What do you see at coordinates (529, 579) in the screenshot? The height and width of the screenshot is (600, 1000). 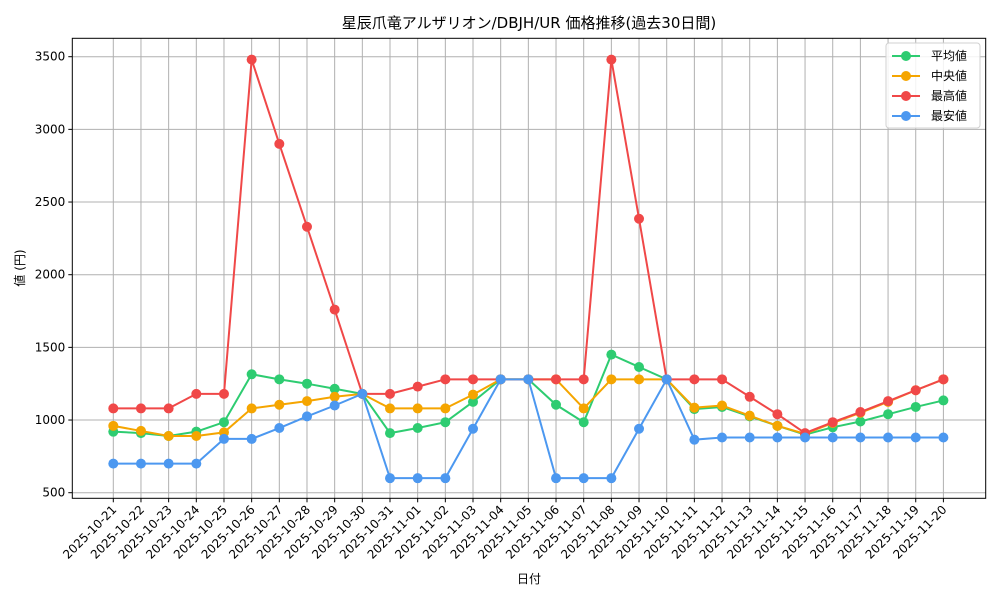 I see `x-axis-label: 日付` at bounding box center [529, 579].